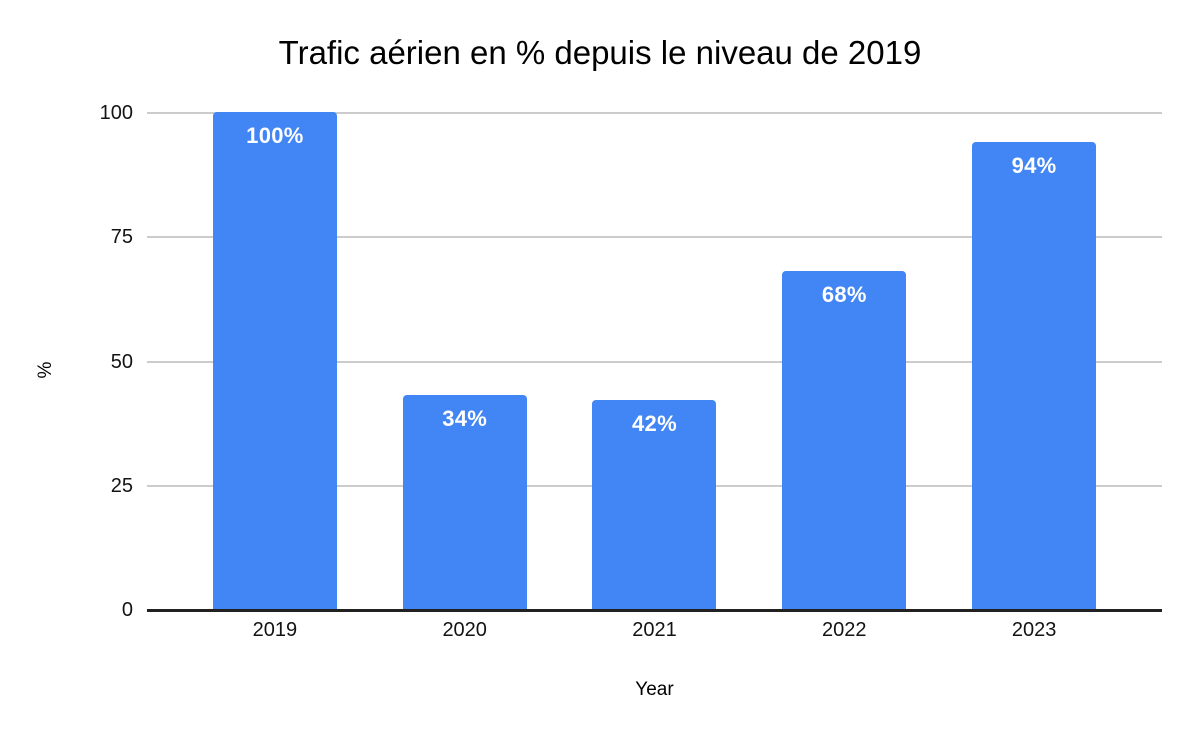  I want to click on bar-2023: 94%, so click(1034, 375).